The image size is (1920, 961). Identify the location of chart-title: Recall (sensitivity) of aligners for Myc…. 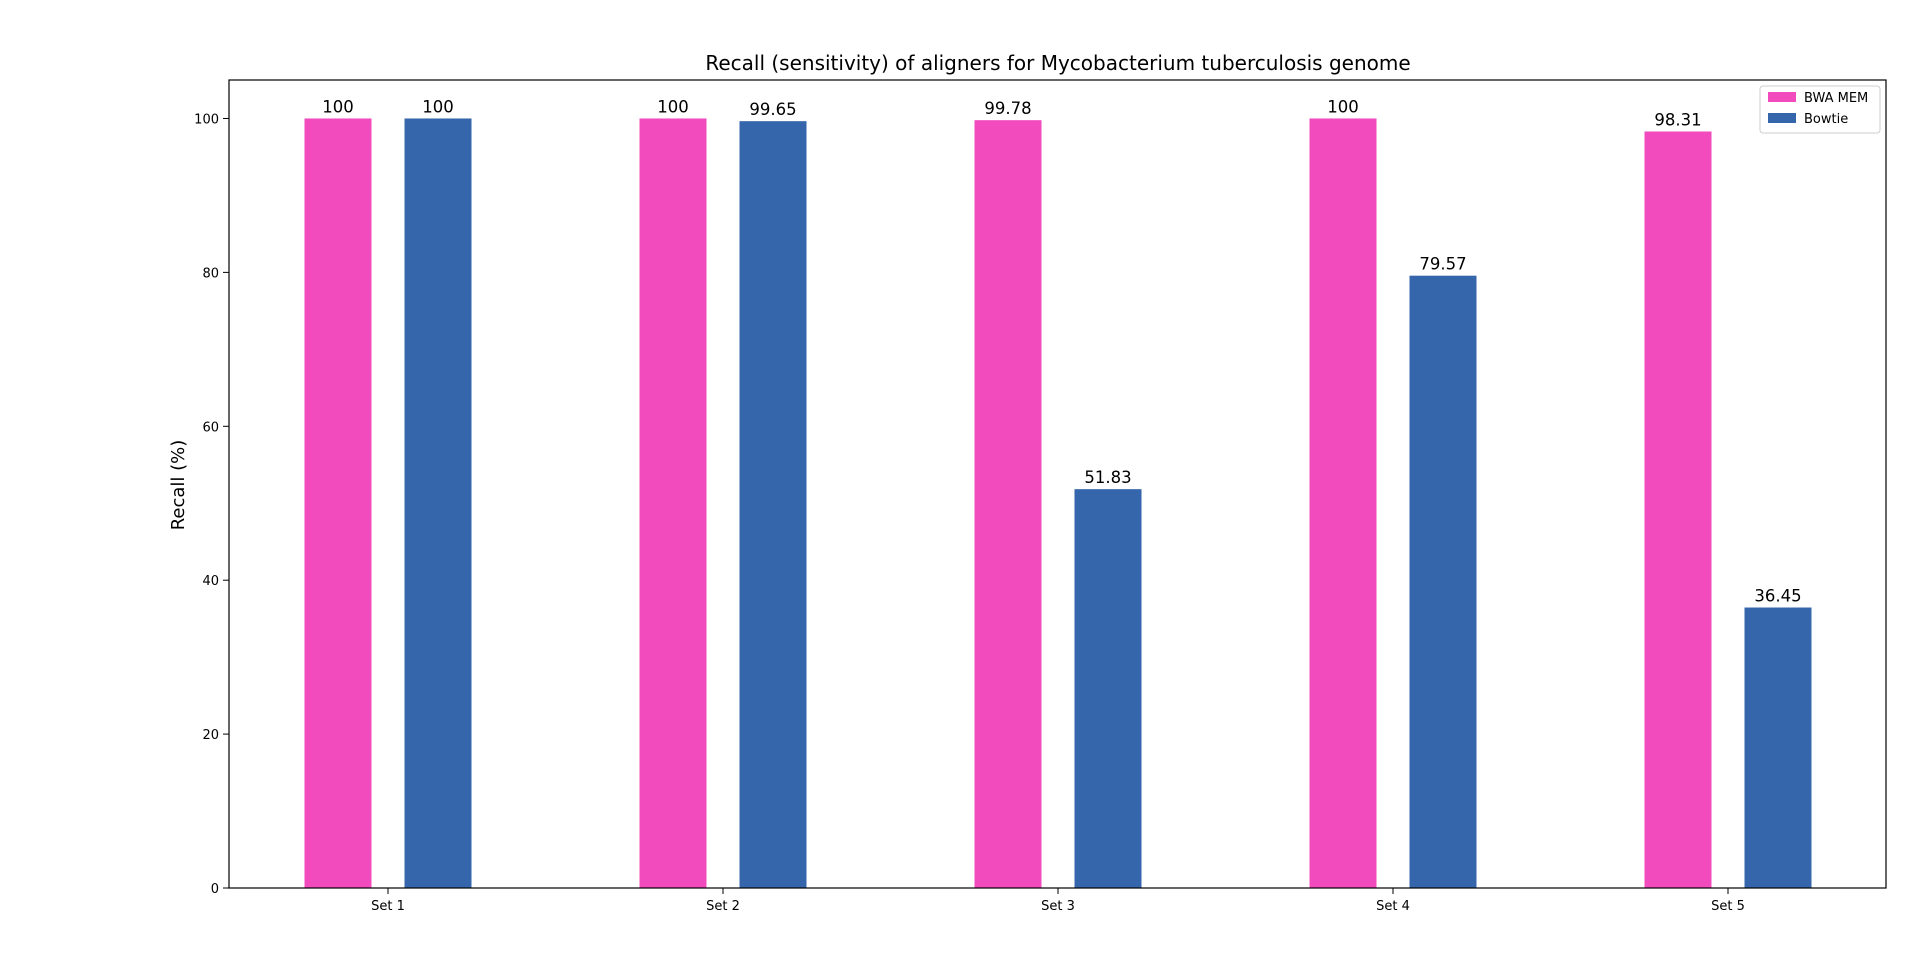
(1057, 63).